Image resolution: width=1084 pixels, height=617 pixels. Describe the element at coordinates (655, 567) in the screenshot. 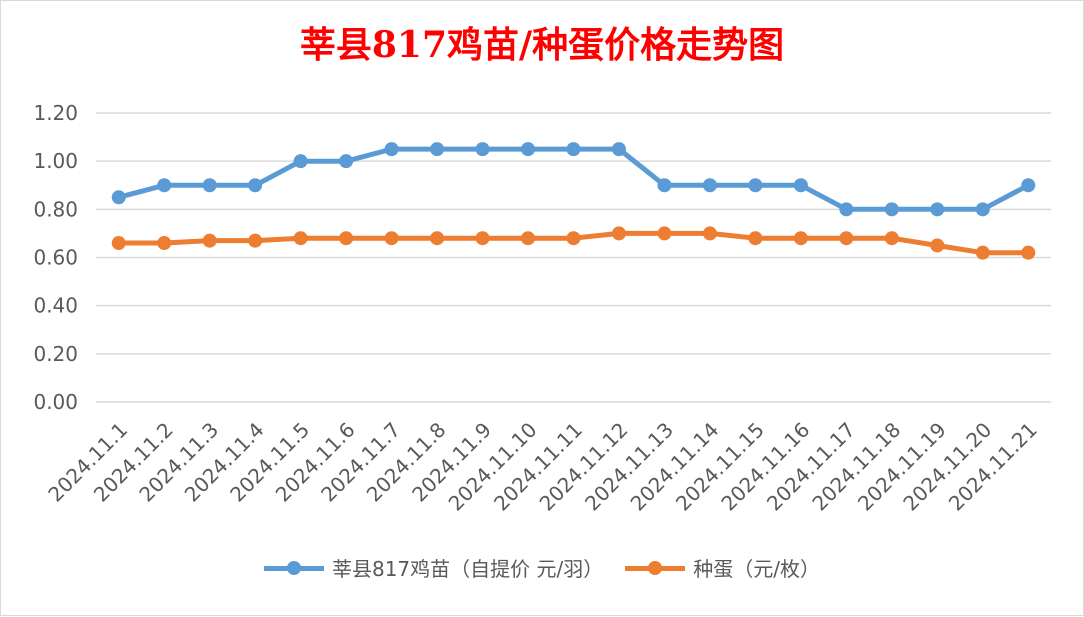

I see `legend-swatch-egg` at that location.